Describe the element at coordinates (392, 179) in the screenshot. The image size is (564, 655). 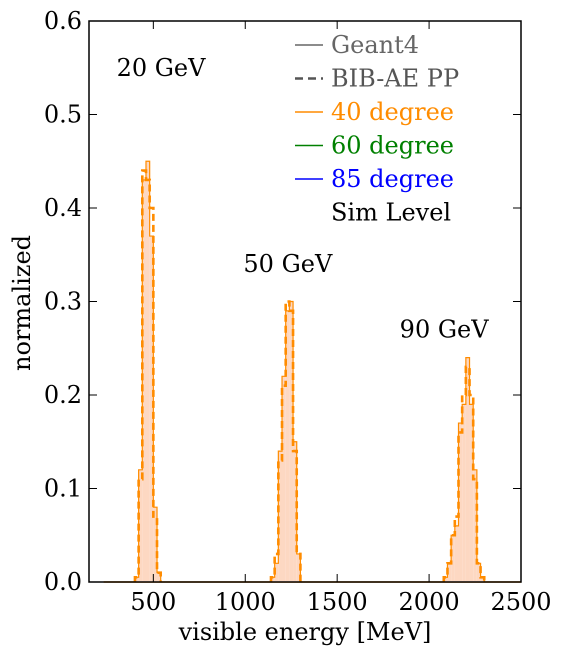
I see `legend-label: 85 degree` at that location.